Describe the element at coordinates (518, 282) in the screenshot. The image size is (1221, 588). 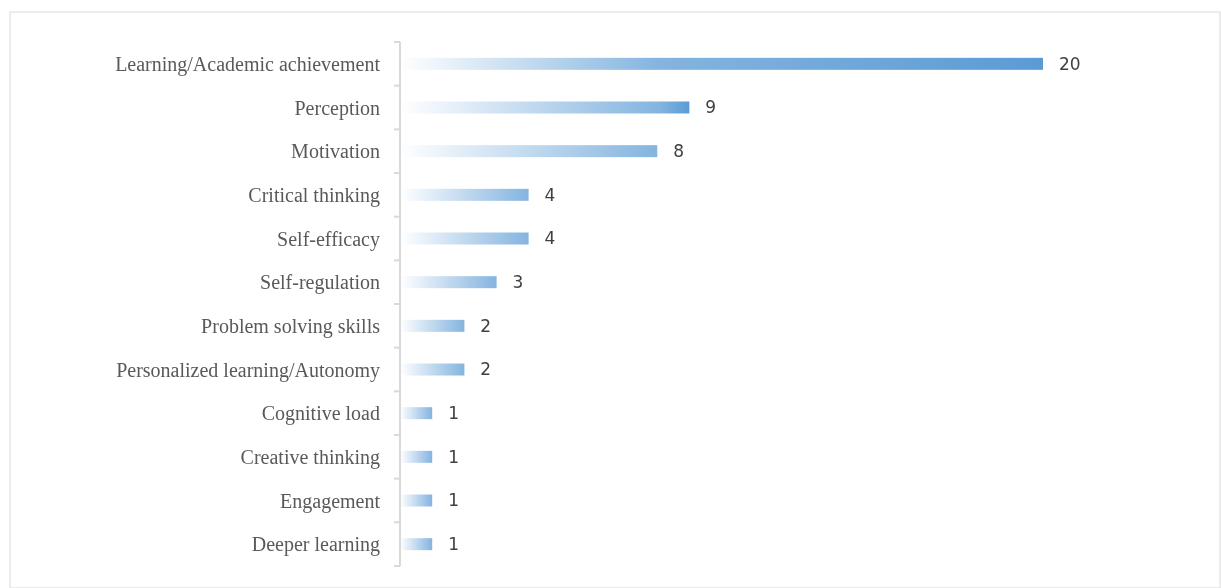
I see `data-label: 3` at that location.